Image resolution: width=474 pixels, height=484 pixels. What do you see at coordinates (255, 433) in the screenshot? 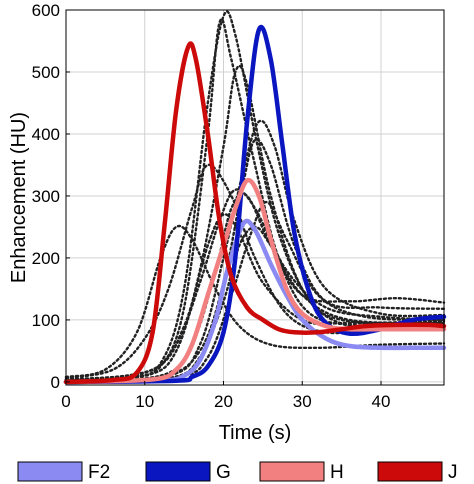
I see `x-axis-title: Time (s)` at bounding box center [255, 433].